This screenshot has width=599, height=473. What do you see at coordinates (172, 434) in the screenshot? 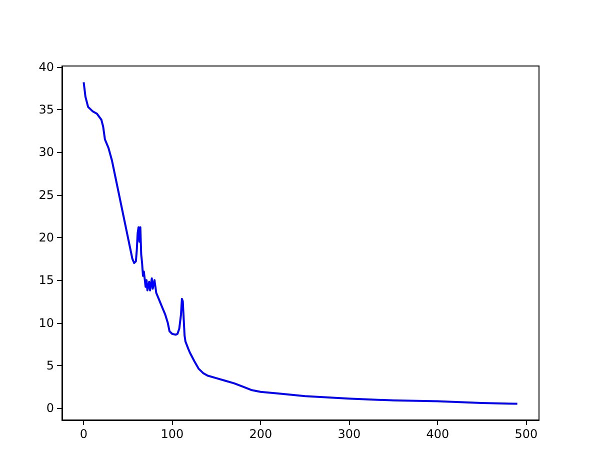
I see `x-tick-label: 100` at bounding box center [172, 434].